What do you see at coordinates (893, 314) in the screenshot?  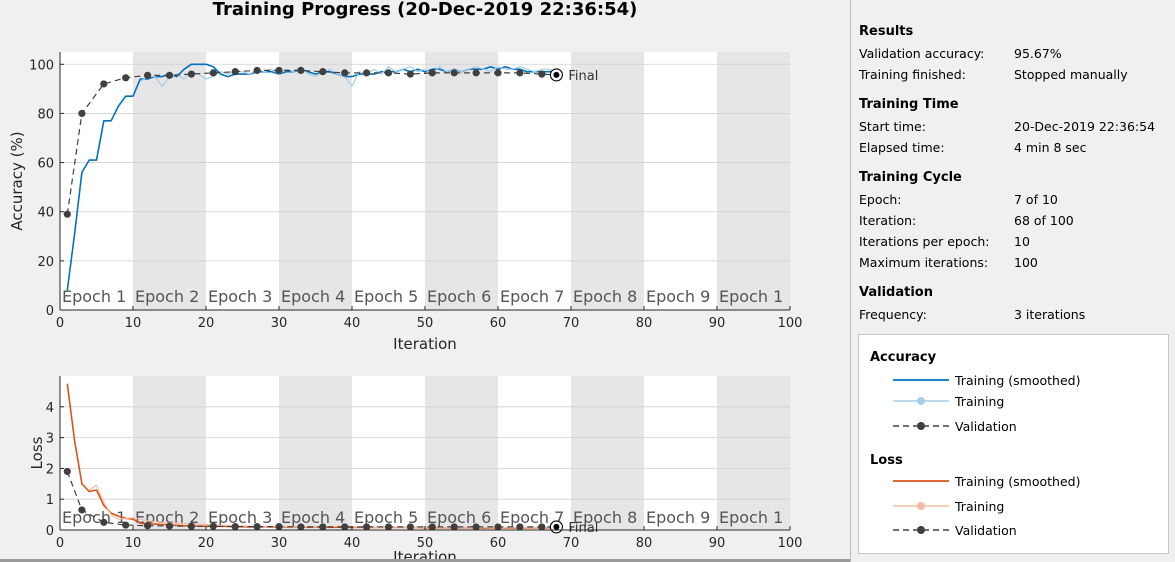 I see `frequency-label: Frequency:` at bounding box center [893, 314].